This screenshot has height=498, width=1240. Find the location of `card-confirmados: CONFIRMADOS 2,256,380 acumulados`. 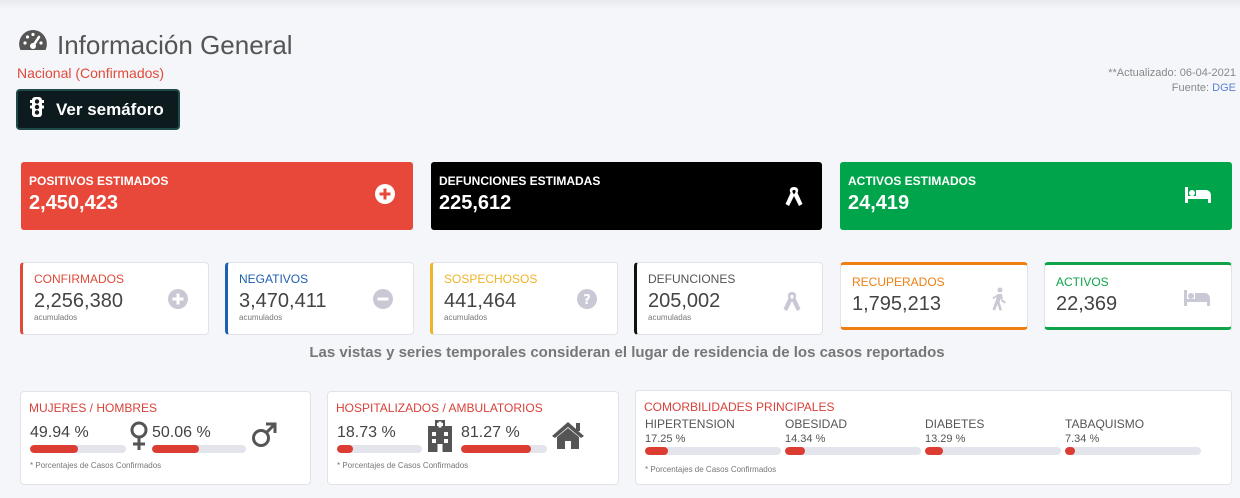

card-confirmados: CONFIRMADOS 2,256,380 acumulados is located at coordinates (114, 298).